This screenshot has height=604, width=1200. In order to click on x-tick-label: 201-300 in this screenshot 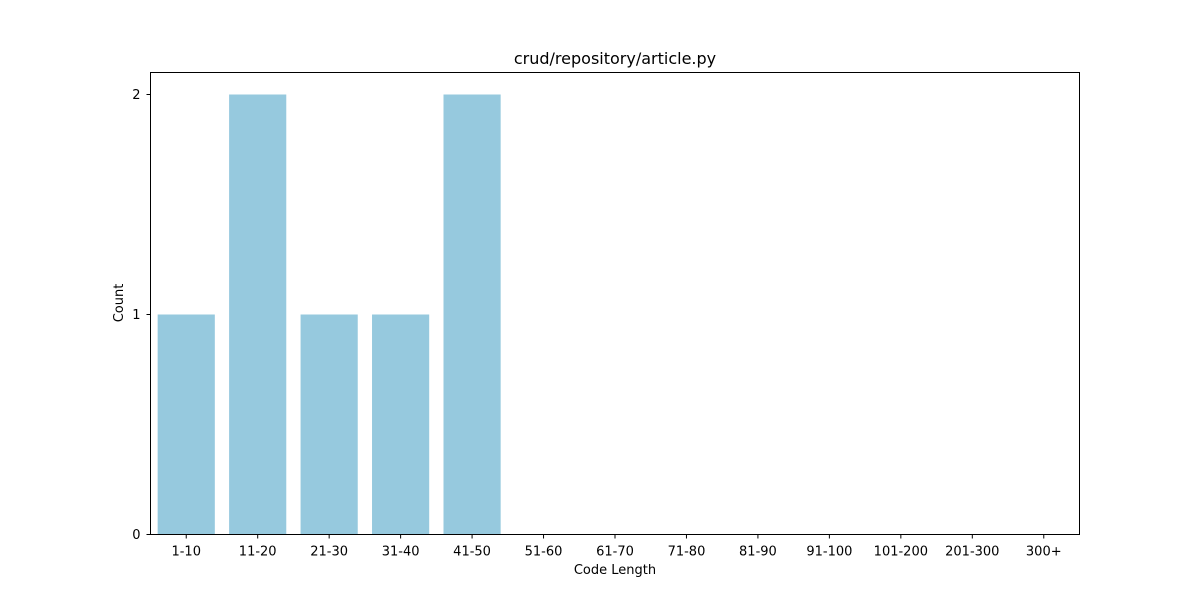, I will do `click(972, 552)`.